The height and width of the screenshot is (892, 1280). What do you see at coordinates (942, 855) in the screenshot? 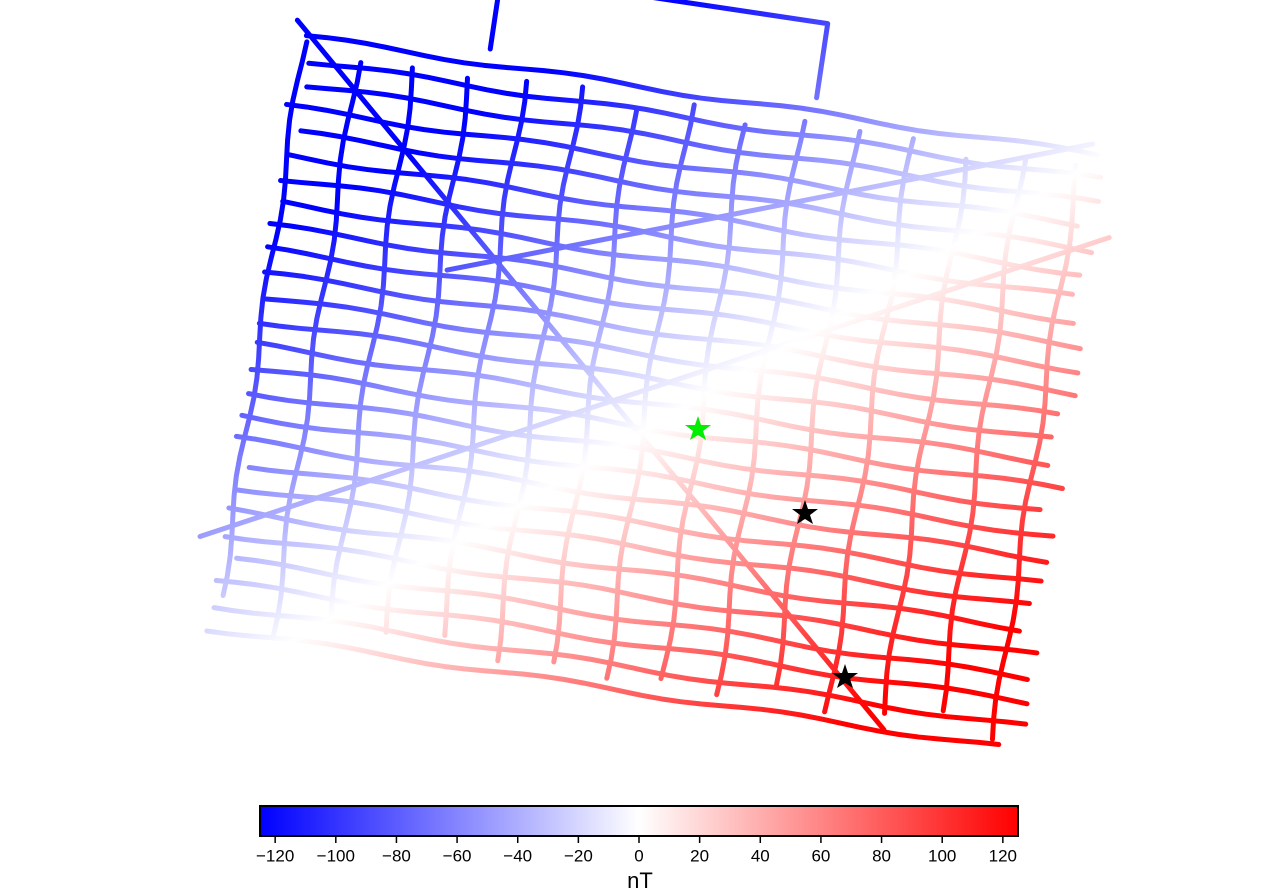
I see `tick-label: 100` at bounding box center [942, 855].